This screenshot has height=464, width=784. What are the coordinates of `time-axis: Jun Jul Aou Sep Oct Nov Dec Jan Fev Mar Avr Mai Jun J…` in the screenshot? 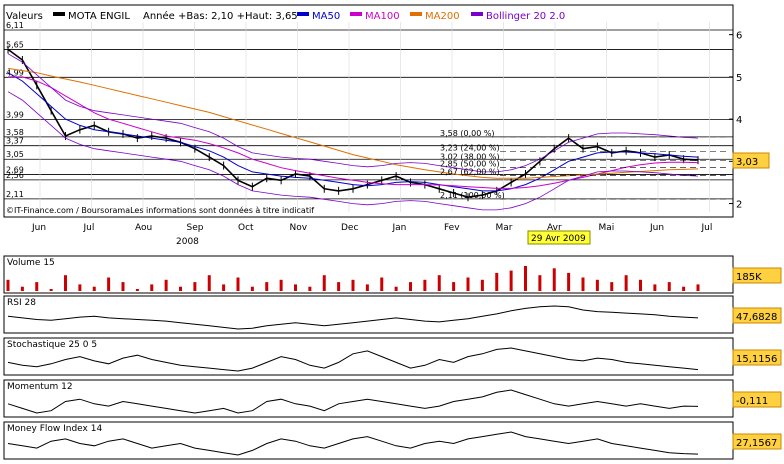 It's located at (371, 228).